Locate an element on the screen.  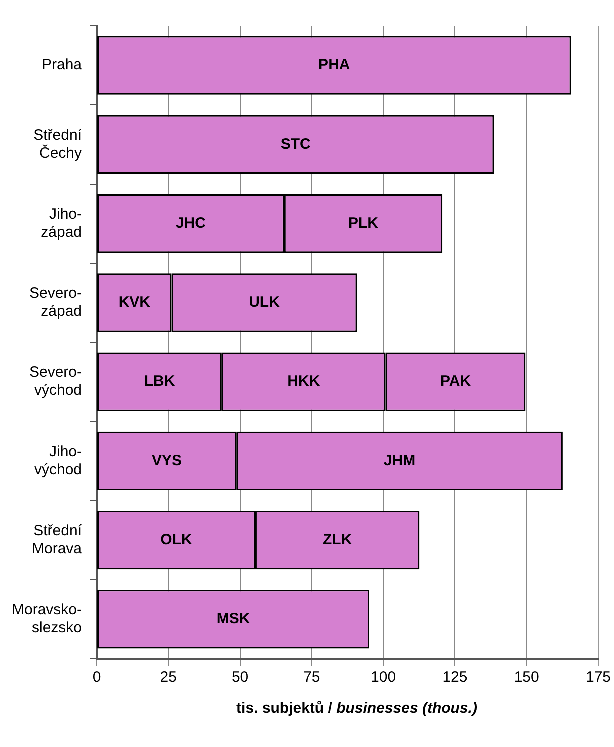
x-tick-label: 150 is located at coordinates (527, 677).